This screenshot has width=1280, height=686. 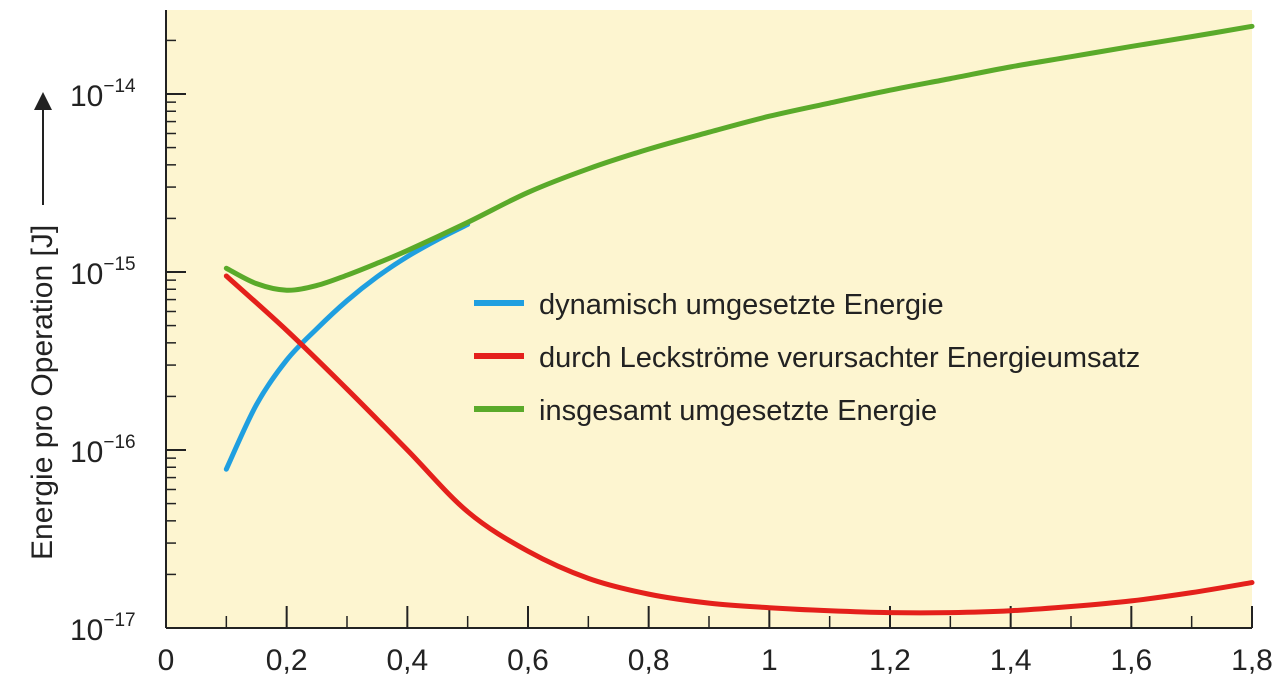 I want to click on legend-item: insgesamt umgesetzte Energie, so click(x=705, y=411).